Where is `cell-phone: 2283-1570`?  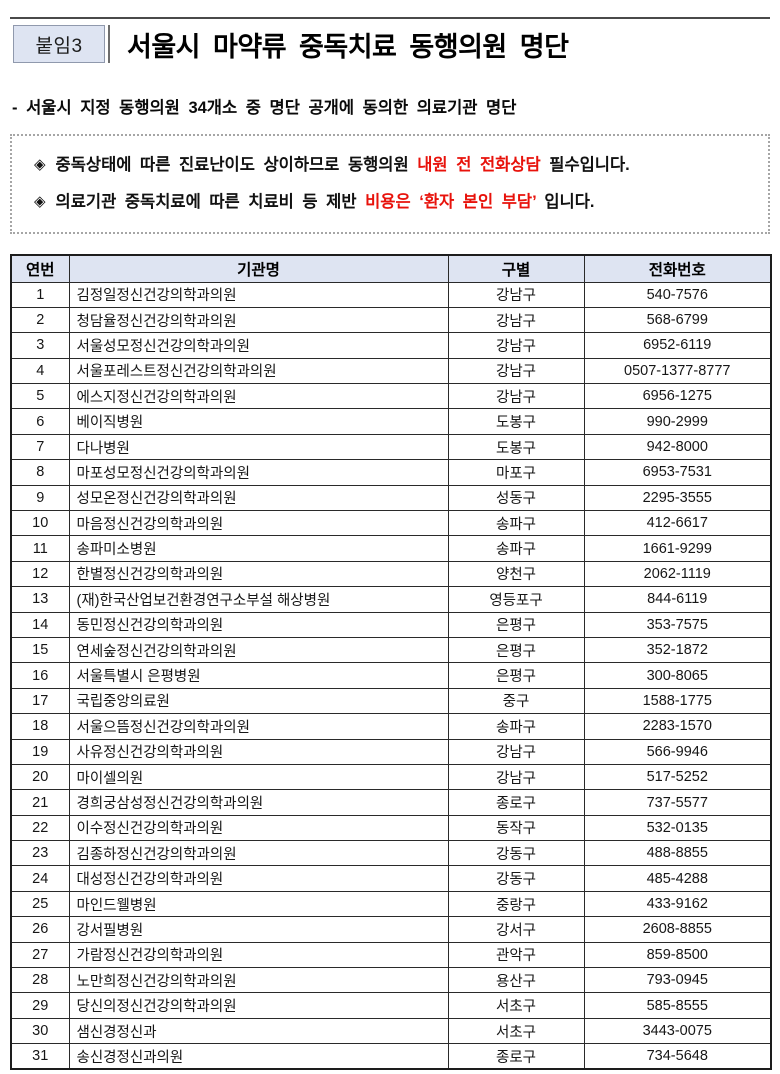 cell-phone: 2283-1570 is located at coordinates (677, 726).